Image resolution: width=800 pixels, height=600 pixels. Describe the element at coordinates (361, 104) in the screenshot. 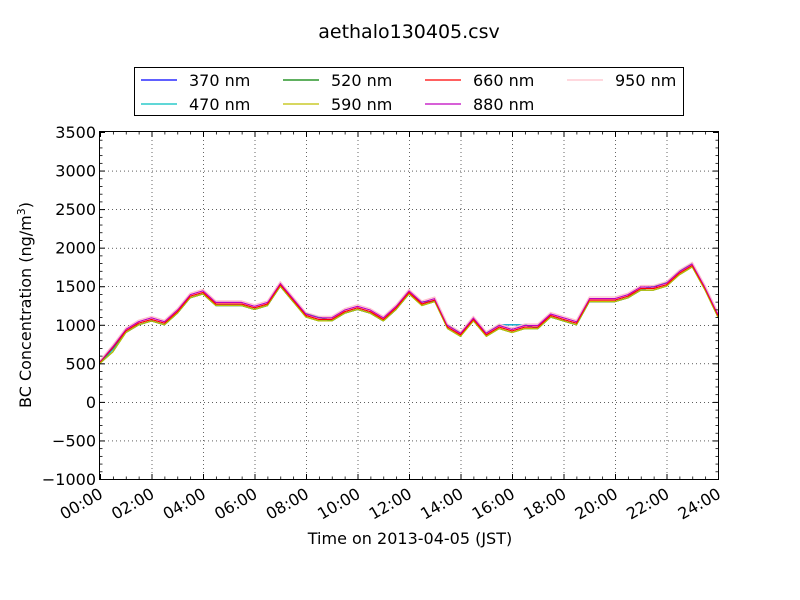

I see `legend-label: 590 nm` at that location.